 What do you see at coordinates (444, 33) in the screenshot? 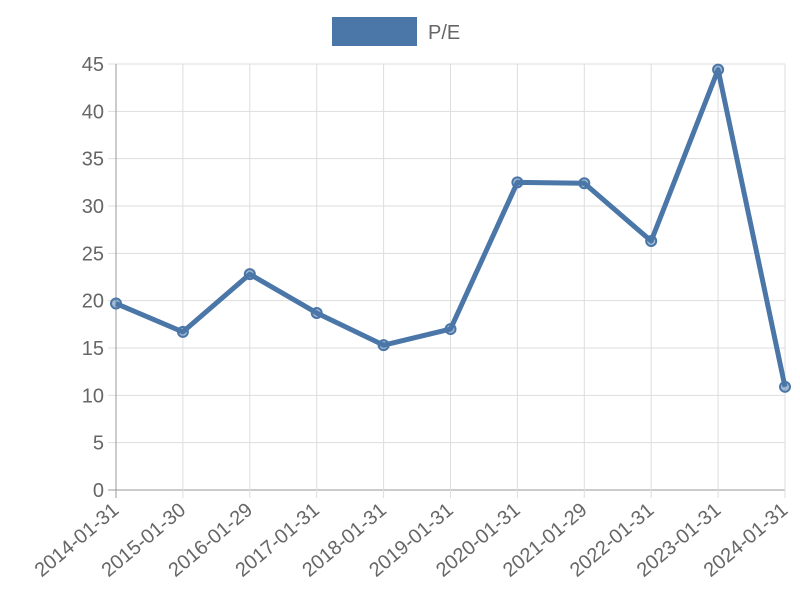
I see `legend-label: P/E` at bounding box center [444, 33].